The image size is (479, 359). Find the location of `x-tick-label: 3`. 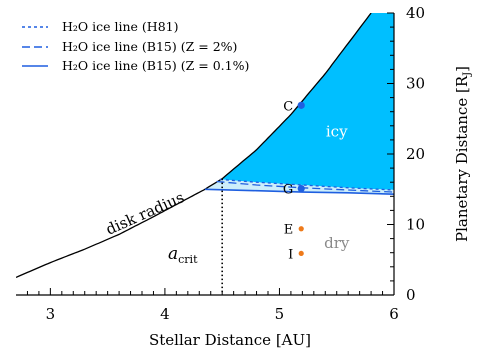

x-tick-label: 3 is located at coordinates (51, 314).